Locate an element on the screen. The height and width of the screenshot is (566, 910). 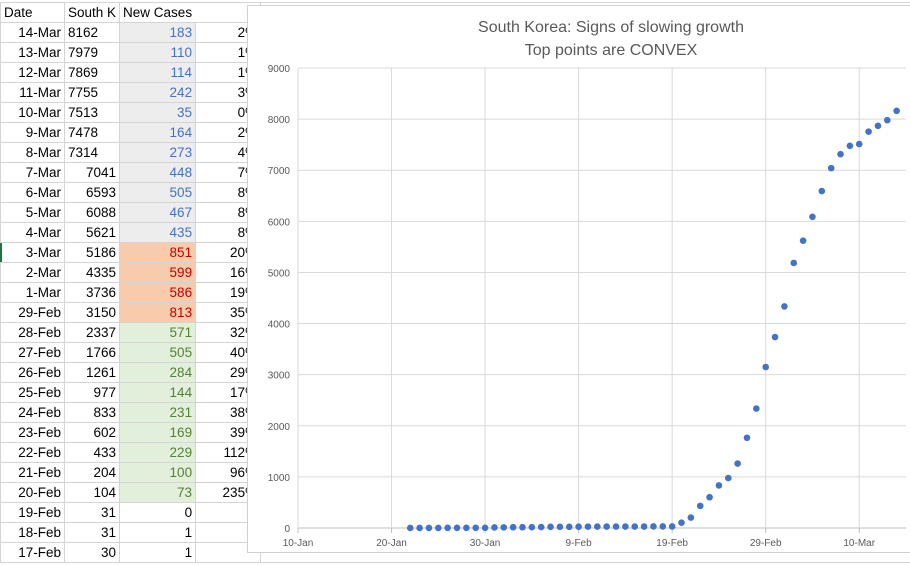
new-cases-cell: 813 is located at coordinates (158, 312).